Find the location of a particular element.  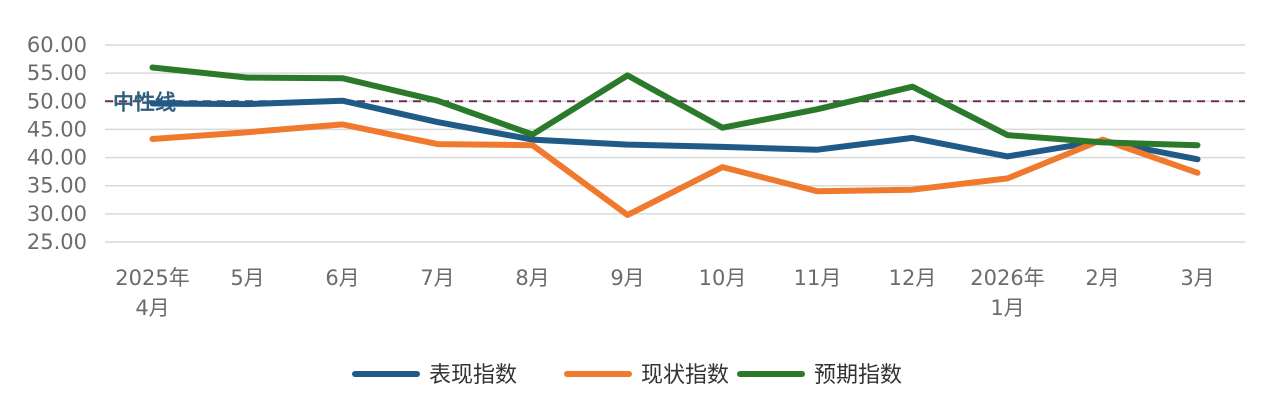

x-tick-label: 8月 is located at coordinates (532, 278).